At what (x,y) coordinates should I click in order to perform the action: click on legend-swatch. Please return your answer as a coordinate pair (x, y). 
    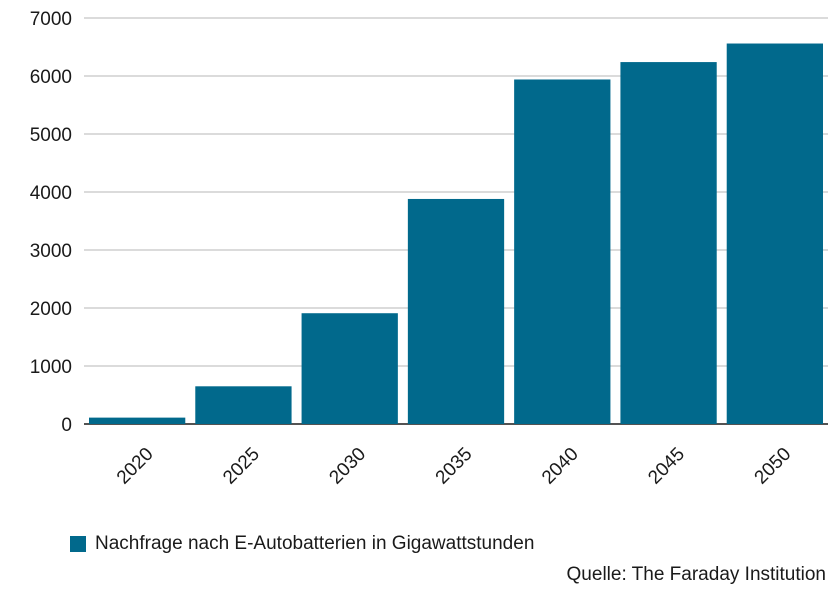
    Looking at the image, I should click on (78, 544).